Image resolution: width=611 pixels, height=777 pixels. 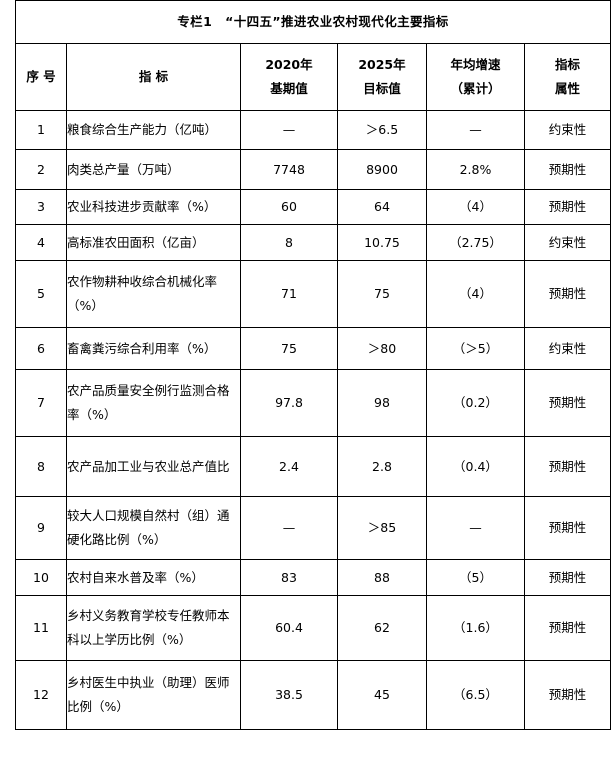 What do you see at coordinates (382, 130) in the screenshot?
I see `cell-target-value: ＞6.5` at bounding box center [382, 130].